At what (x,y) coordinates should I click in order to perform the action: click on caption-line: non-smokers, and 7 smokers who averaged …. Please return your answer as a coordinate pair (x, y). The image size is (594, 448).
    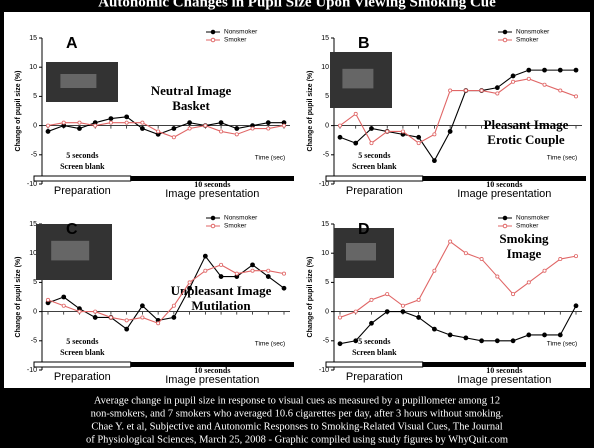
    Looking at the image, I should click on (297, 413).